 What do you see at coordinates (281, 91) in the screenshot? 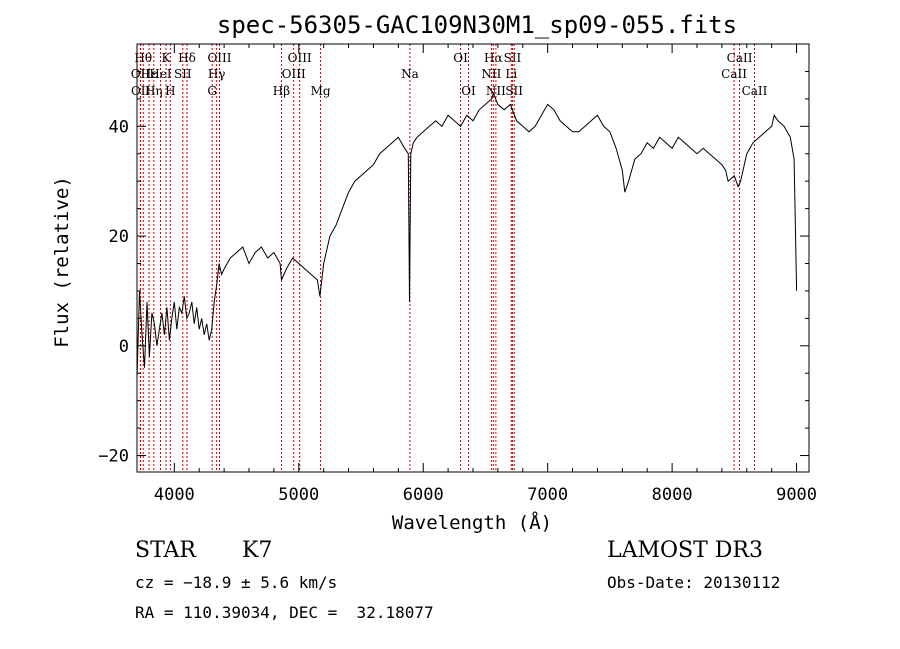
I see `marker-label-13: Hβ` at bounding box center [281, 91].